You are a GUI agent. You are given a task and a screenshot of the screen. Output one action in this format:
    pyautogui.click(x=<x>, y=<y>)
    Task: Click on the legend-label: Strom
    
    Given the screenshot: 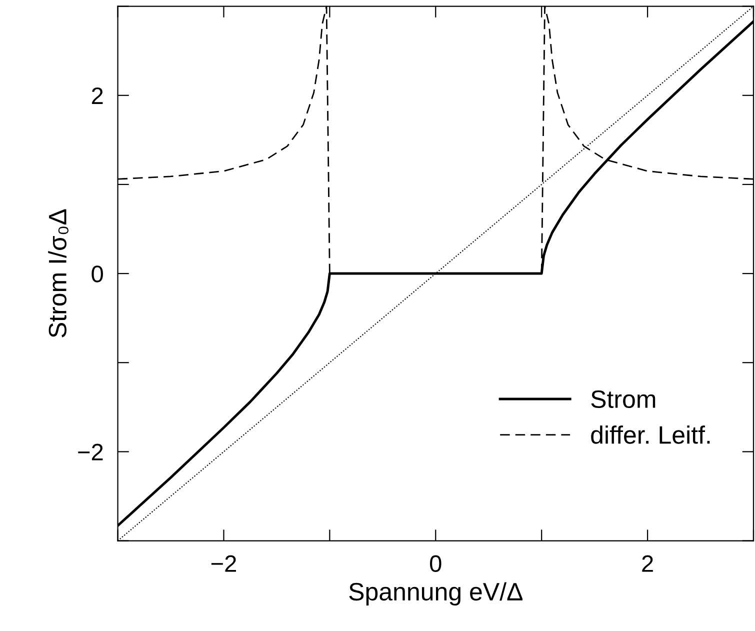 What is the action you would take?
    pyautogui.click(x=623, y=399)
    